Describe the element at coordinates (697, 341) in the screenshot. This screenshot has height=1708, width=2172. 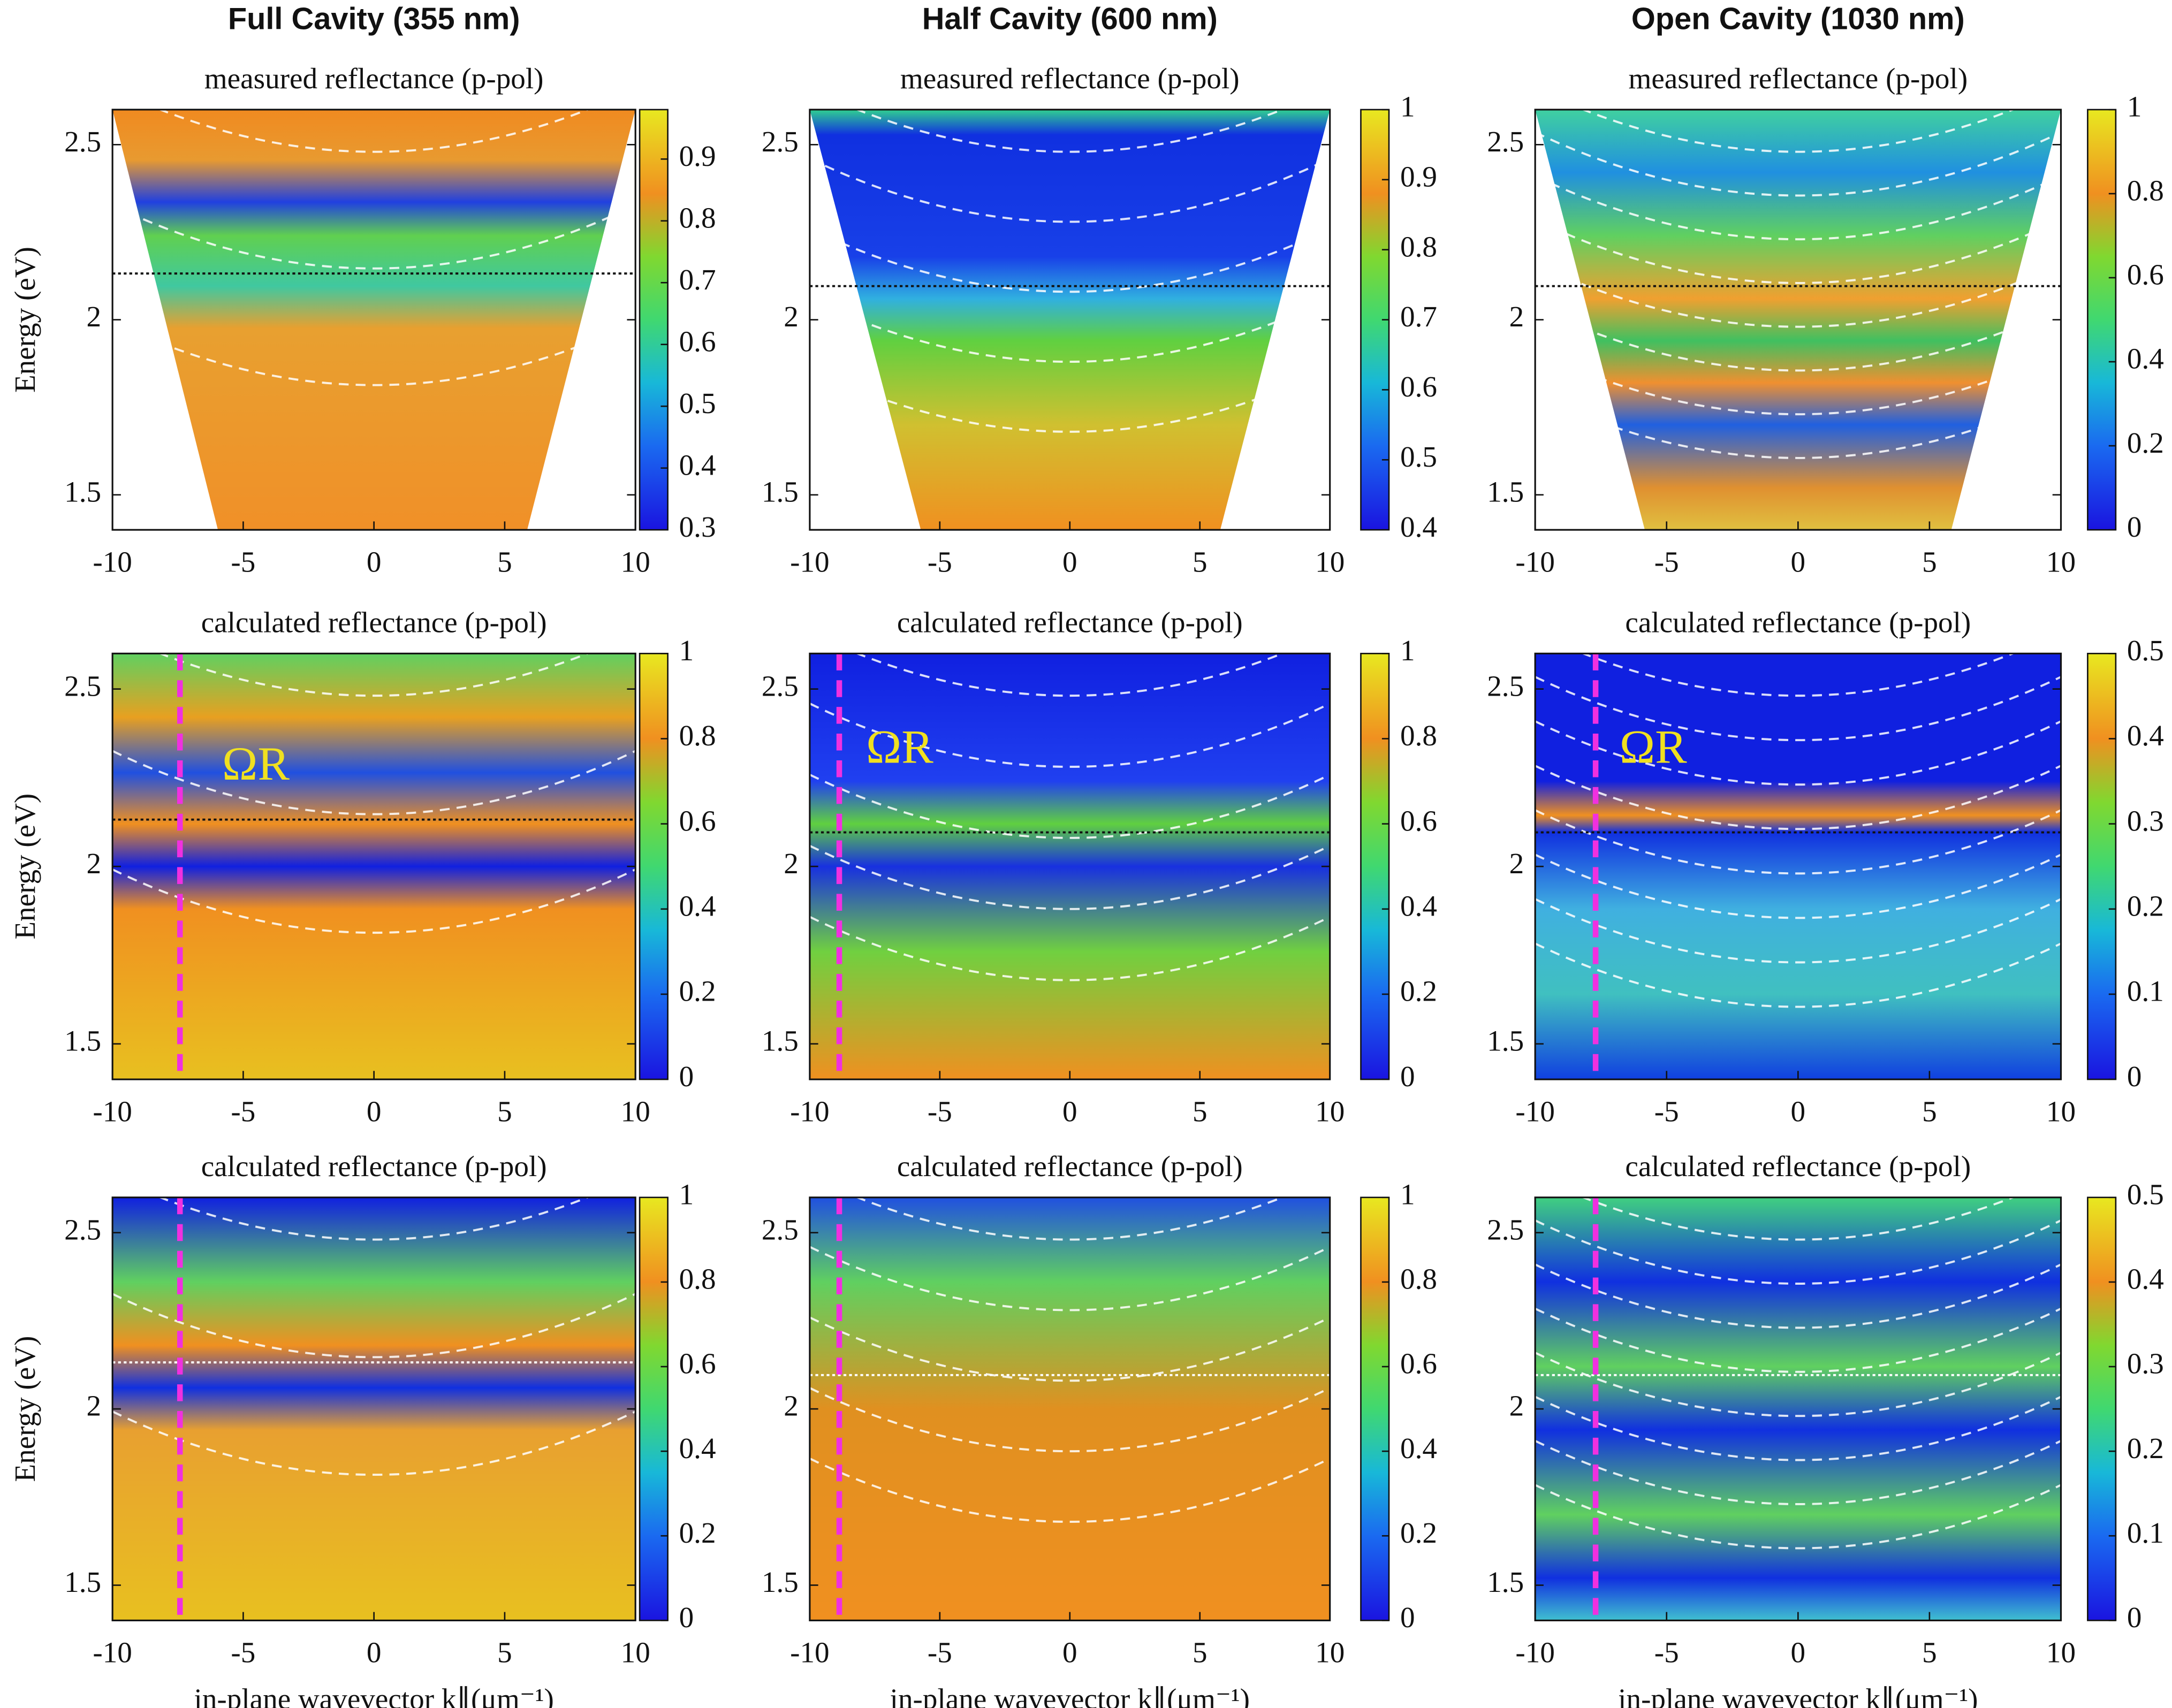
I see `colorbar-tick-label: 0.6` at that location.